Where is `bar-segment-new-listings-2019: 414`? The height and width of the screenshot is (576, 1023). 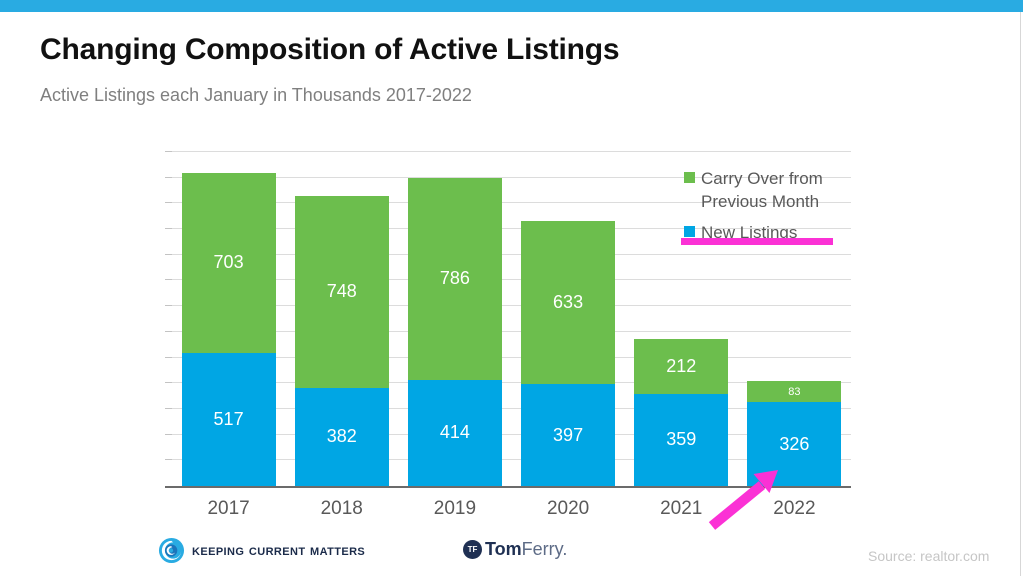 bar-segment-new-listings-2019: 414 is located at coordinates (454, 432).